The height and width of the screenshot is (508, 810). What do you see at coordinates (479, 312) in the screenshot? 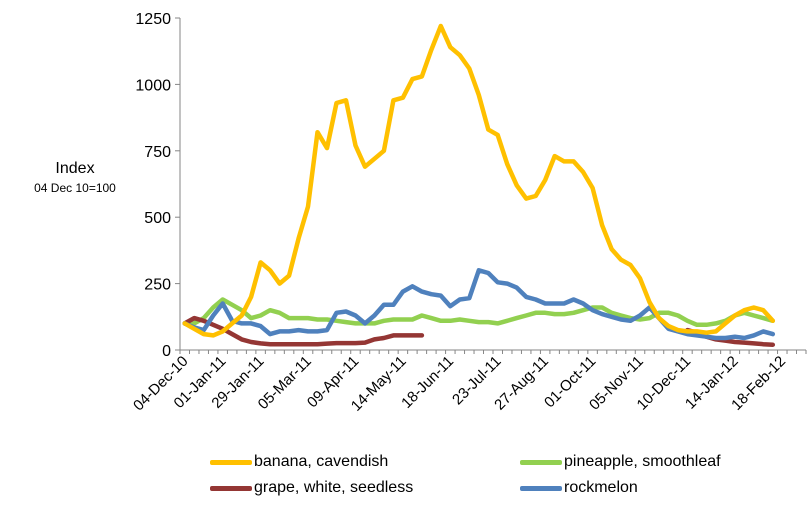
I see `series-line-pineapple` at bounding box center [479, 312].